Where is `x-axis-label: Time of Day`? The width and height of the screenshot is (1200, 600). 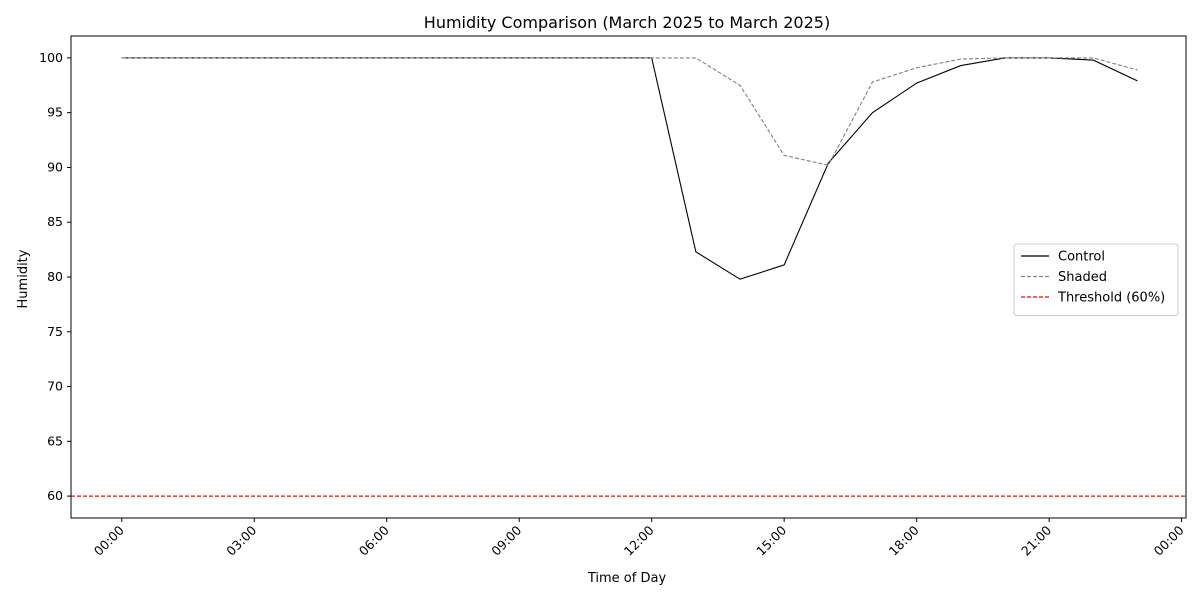
x-axis-label: Time of Day is located at coordinates (627, 578).